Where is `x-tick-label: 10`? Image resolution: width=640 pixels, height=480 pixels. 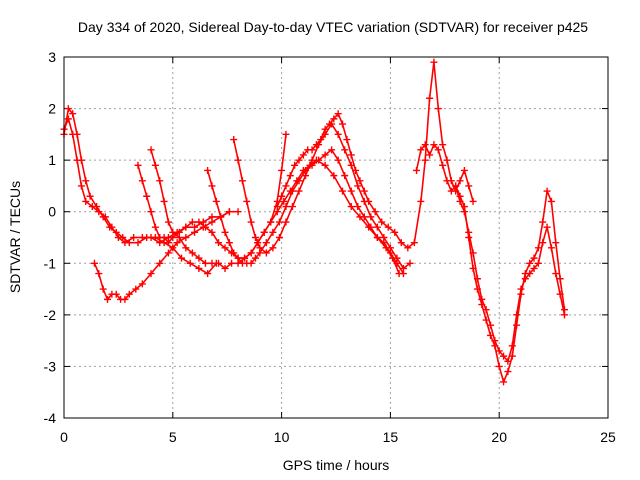
x-tick-label: 10 is located at coordinates (282, 437).